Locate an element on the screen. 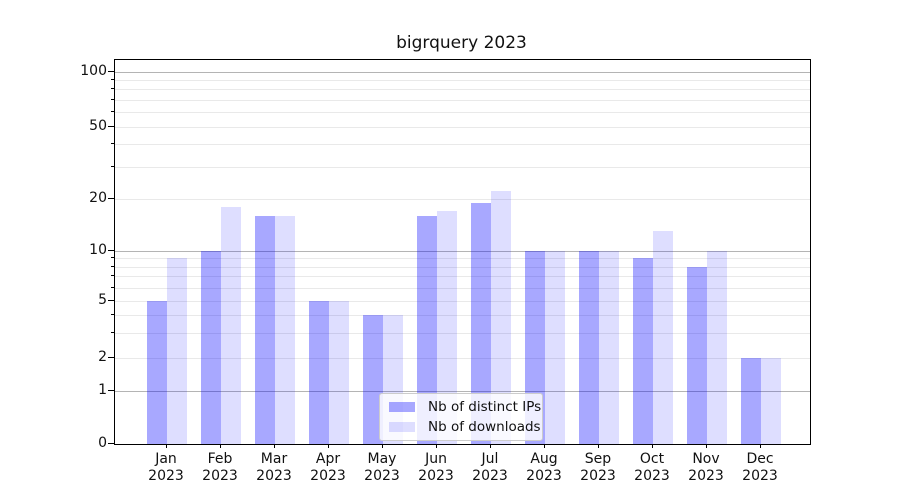 The height and width of the screenshot is (500, 900). bar-downloads-dec is located at coordinates (771, 401).